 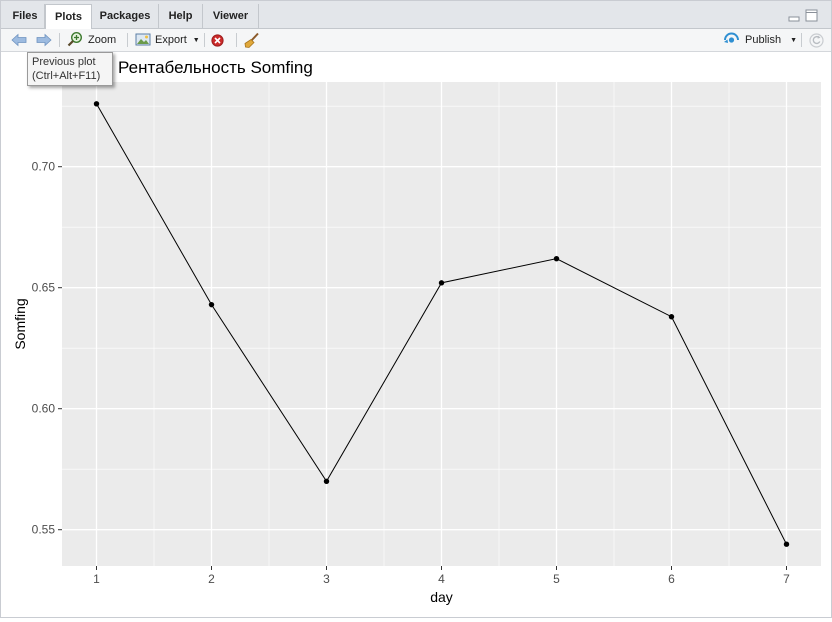 I want to click on x-tick-label: 7, so click(x=786, y=579).